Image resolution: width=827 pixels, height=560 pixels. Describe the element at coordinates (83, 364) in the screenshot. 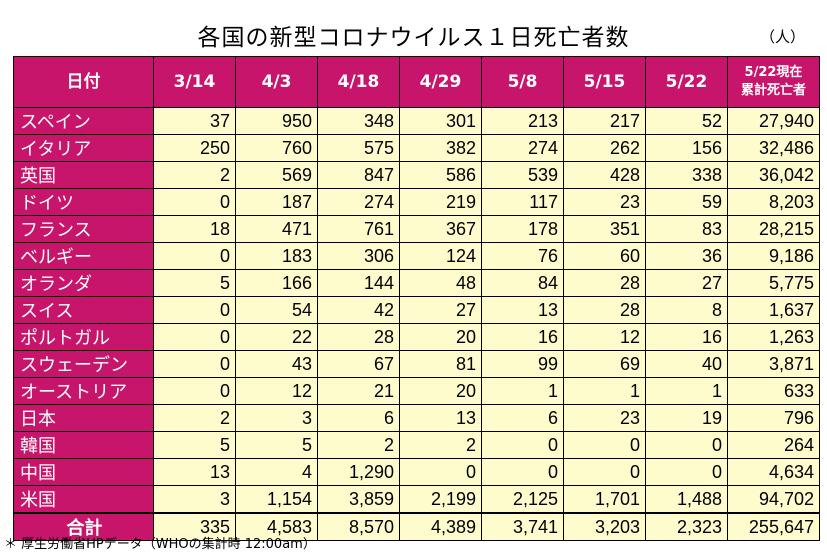

I see `country-name: スウェーデン` at that location.